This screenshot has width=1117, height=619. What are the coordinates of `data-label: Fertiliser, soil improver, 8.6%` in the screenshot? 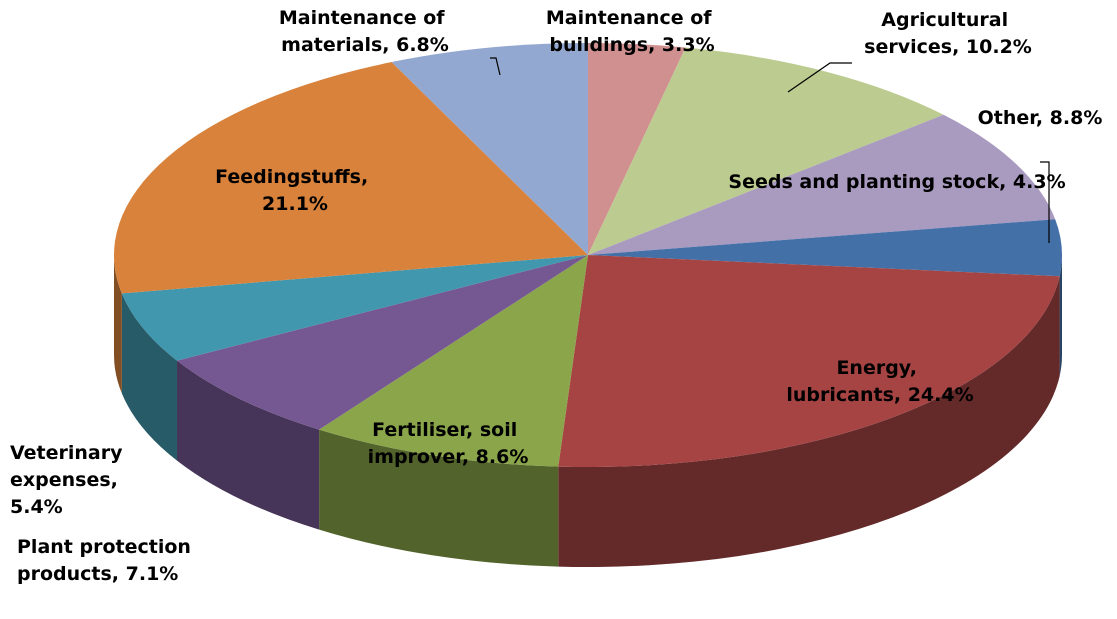 It's located at (448, 443).